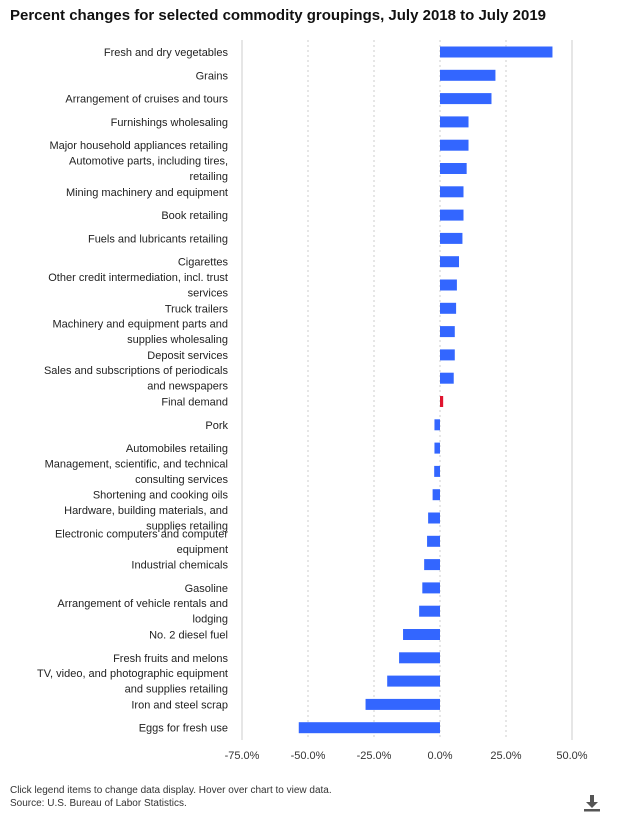 This screenshot has width=622, height=822. What do you see at coordinates (202, 550) in the screenshot?
I see `category-label: equipment` at bounding box center [202, 550].